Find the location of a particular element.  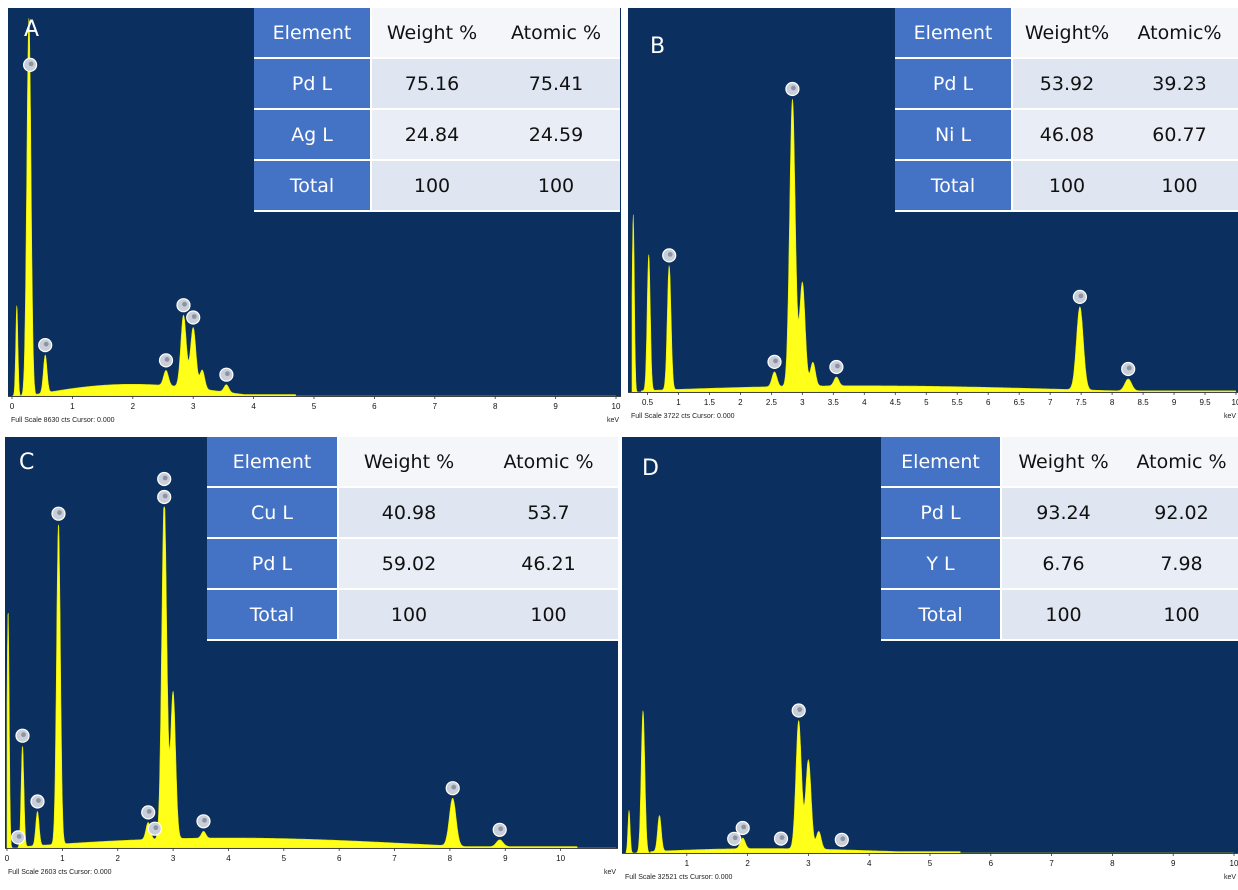

table-cell-atomic: 7.98 is located at coordinates (1181, 564).